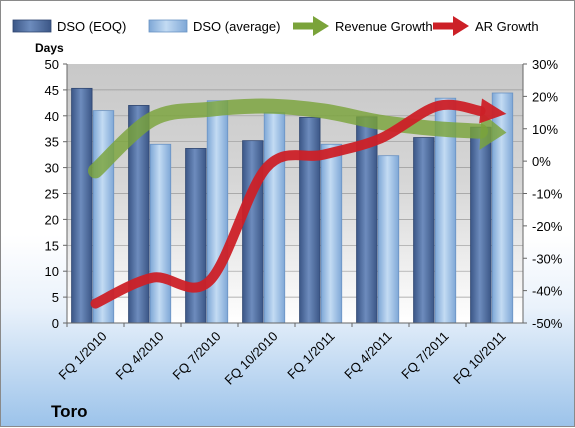 The image size is (575, 428). What do you see at coordinates (547, 291) in the screenshot?
I see `y2-tick-label: -40%` at bounding box center [547, 291].